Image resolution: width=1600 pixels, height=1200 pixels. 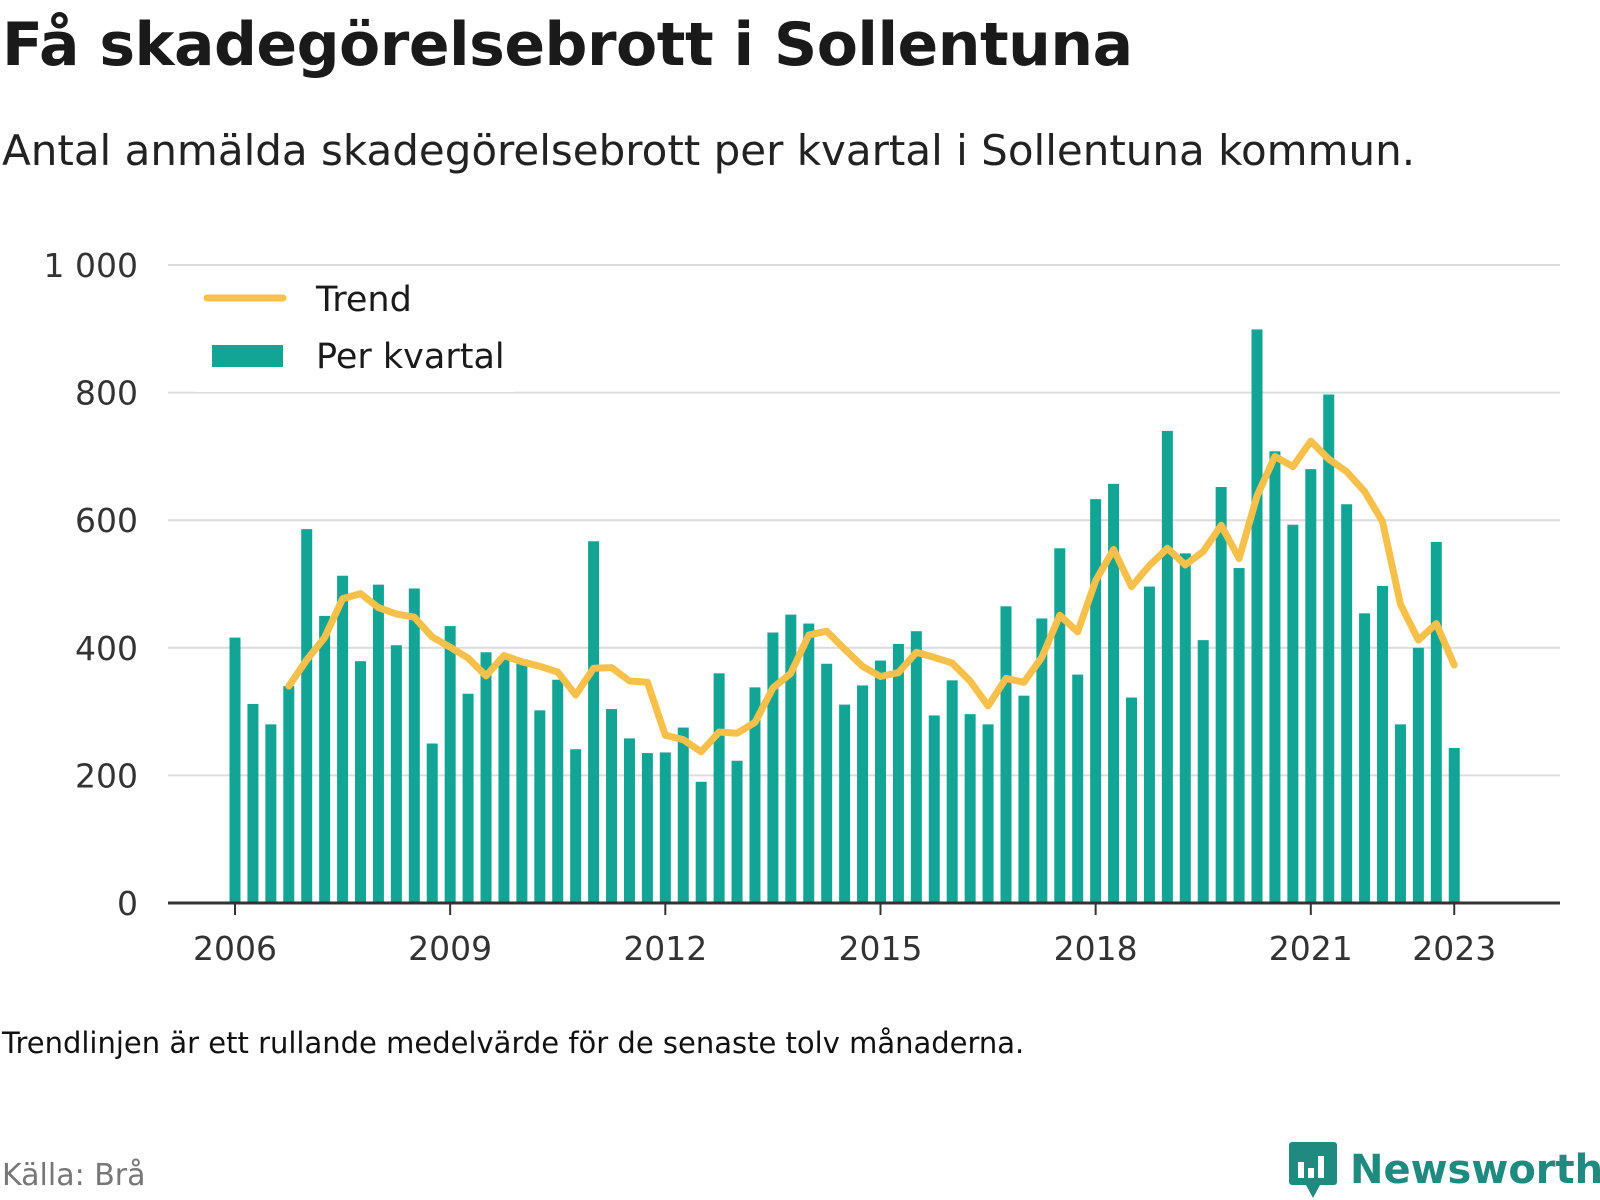 I want to click on newsworthy-icon, so click(x=1313, y=1170).